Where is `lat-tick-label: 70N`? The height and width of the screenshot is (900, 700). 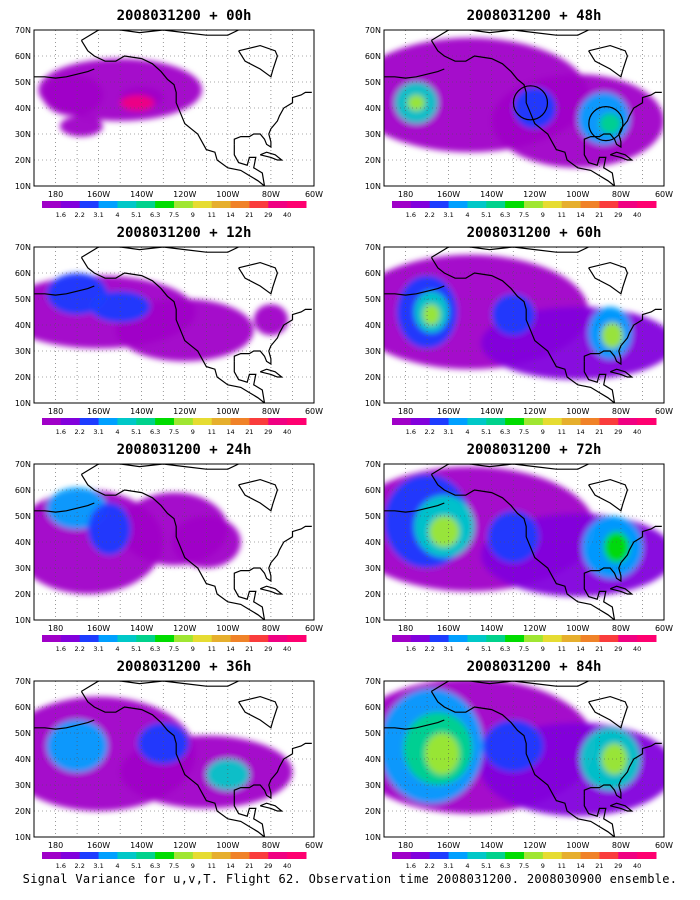 lat-tick-label: 70N is located at coordinates (23, 464).